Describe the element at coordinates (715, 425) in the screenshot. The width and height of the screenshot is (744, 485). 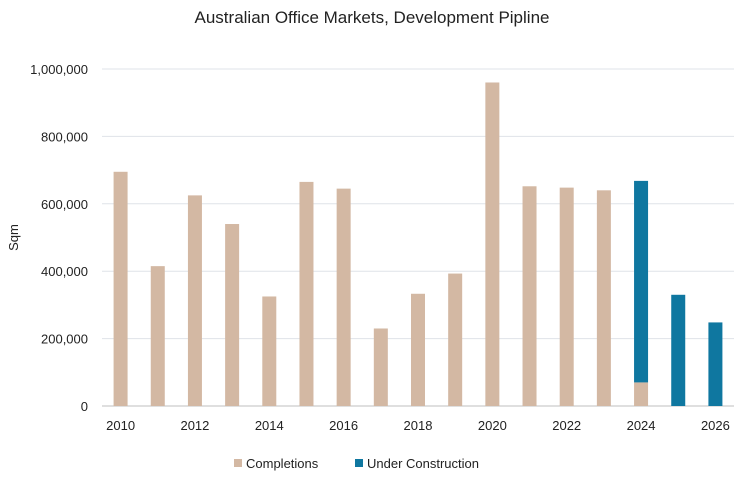
I see `x-tick-label: 2026` at that location.